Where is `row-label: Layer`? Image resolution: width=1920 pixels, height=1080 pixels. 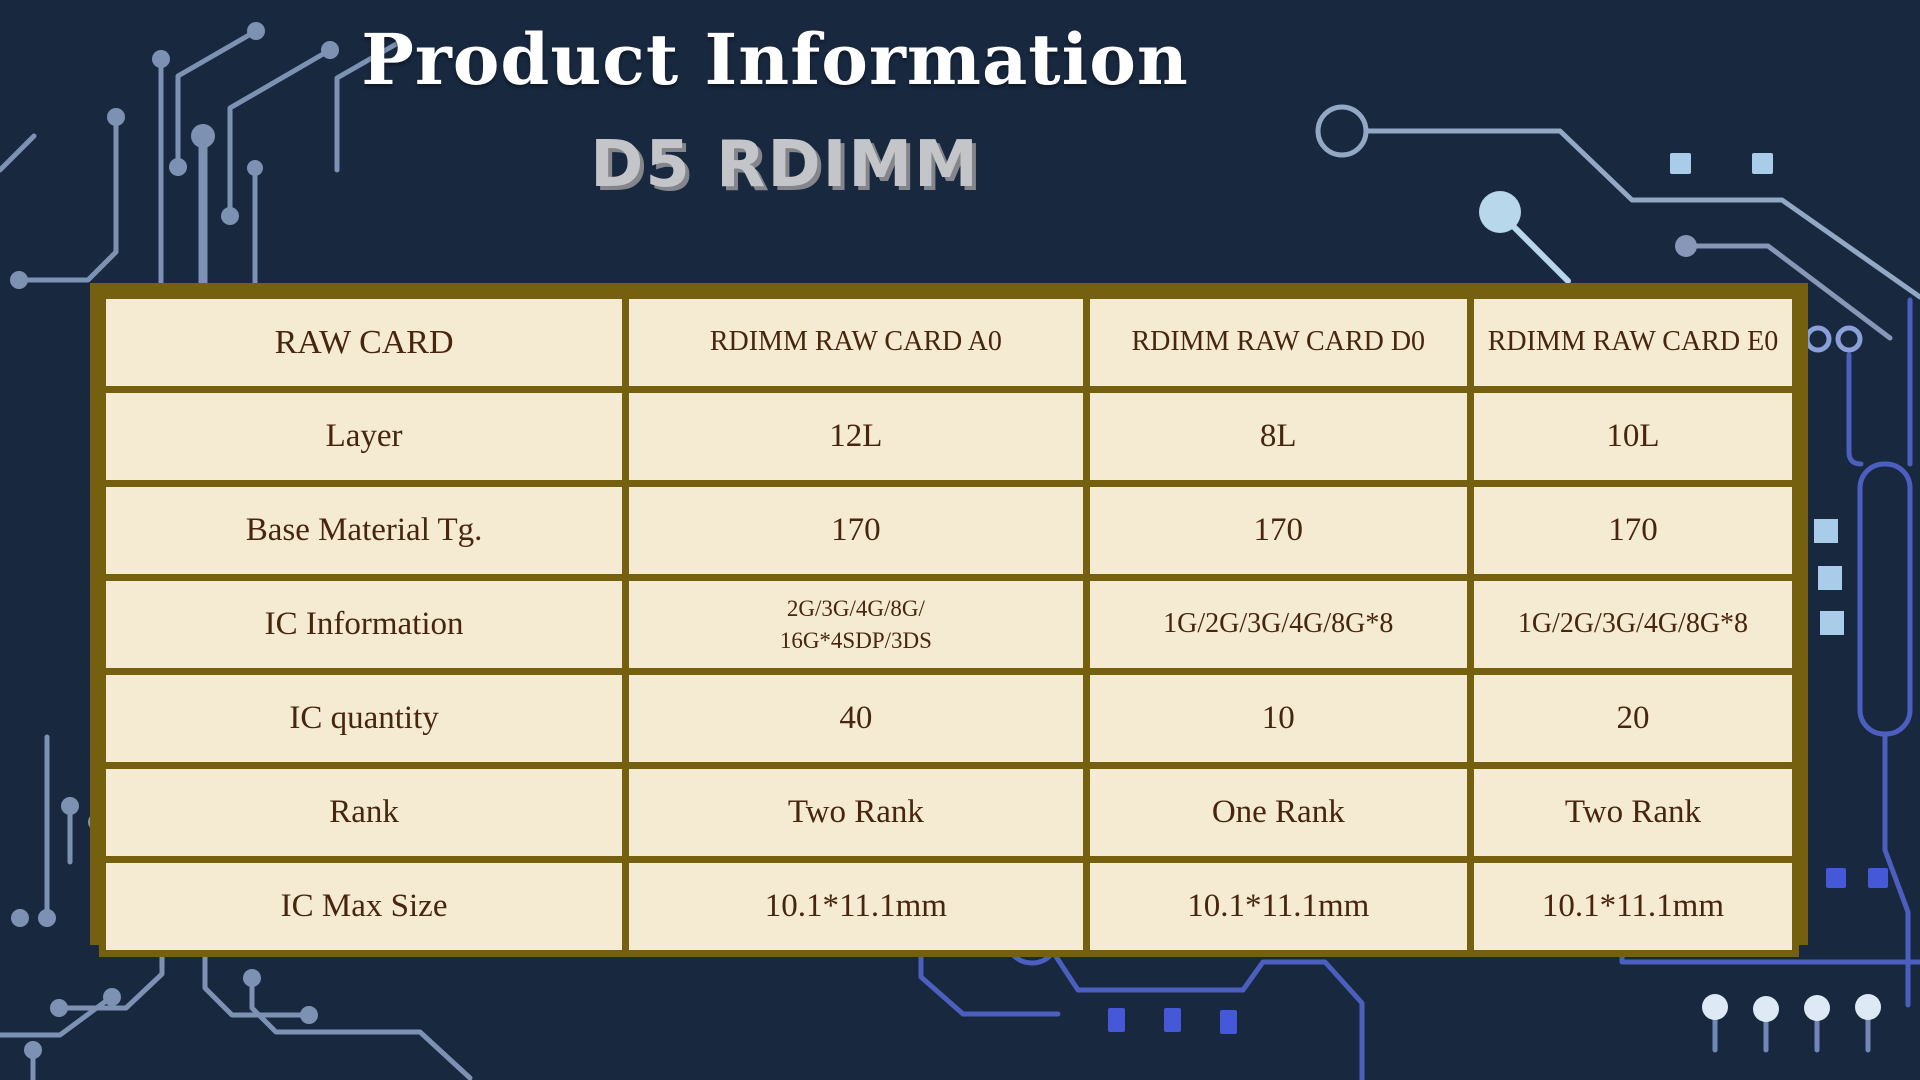
row-label: Layer is located at coordinates (364, 436).